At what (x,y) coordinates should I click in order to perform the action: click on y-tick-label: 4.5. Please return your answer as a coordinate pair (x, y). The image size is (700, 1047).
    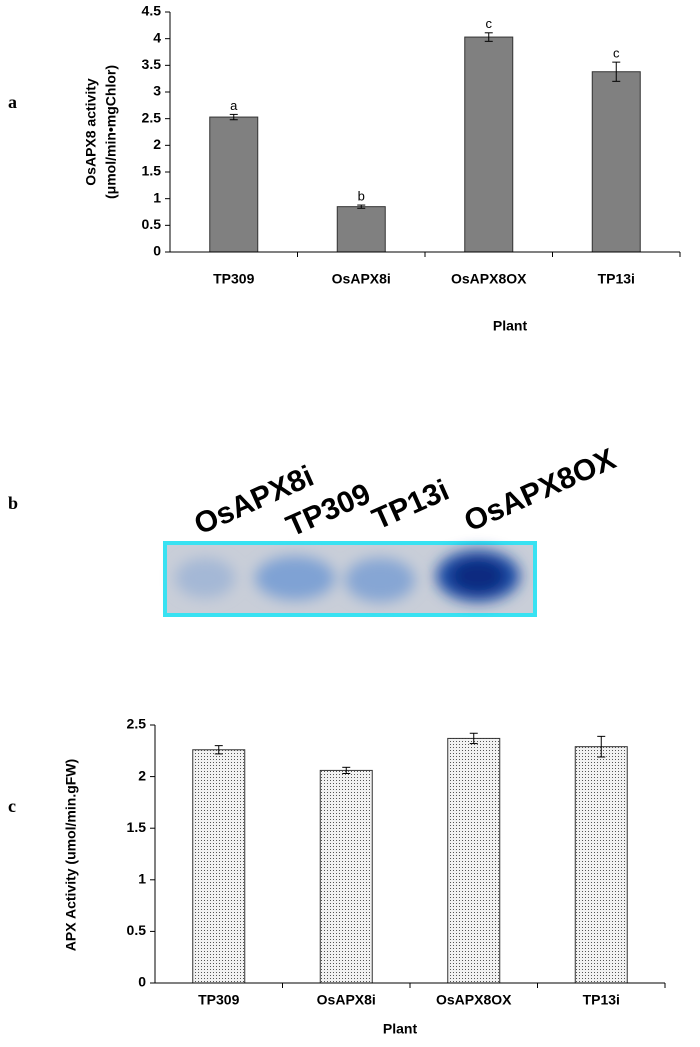
    Looking at the image, I should click on (152, 11).